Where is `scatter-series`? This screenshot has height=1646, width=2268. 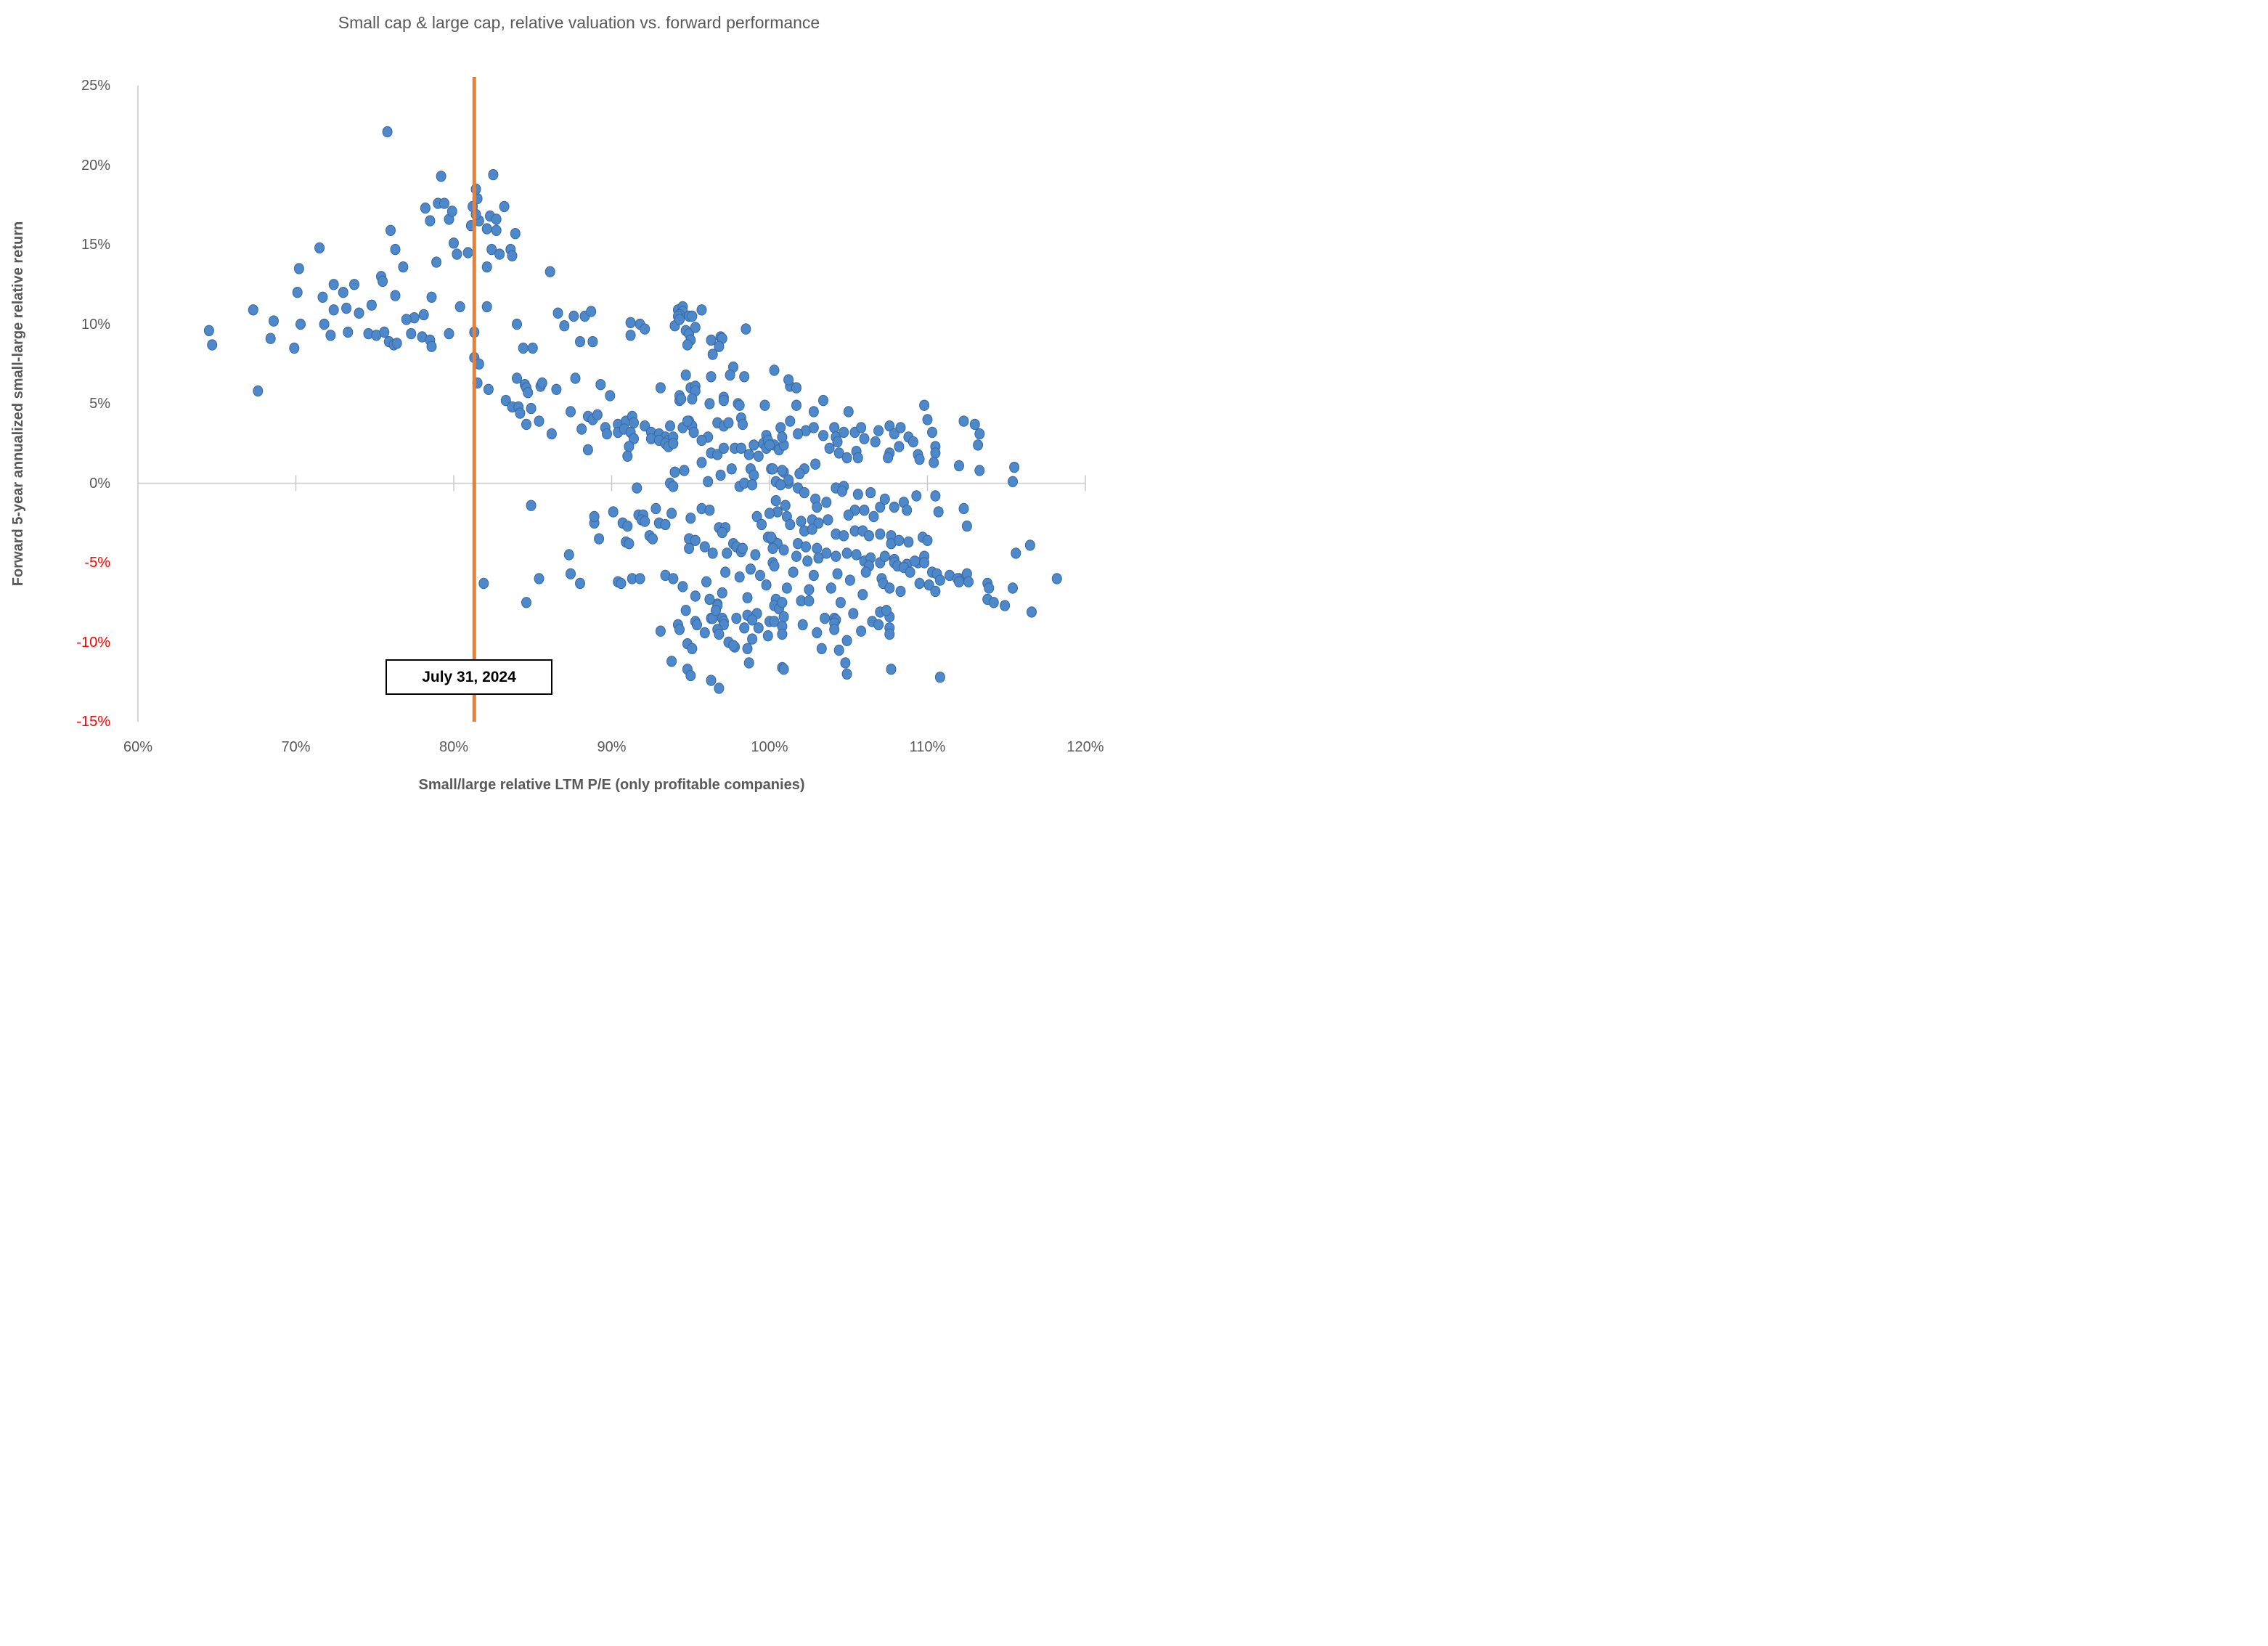 scatter-series is located at coordinates (632, 410).